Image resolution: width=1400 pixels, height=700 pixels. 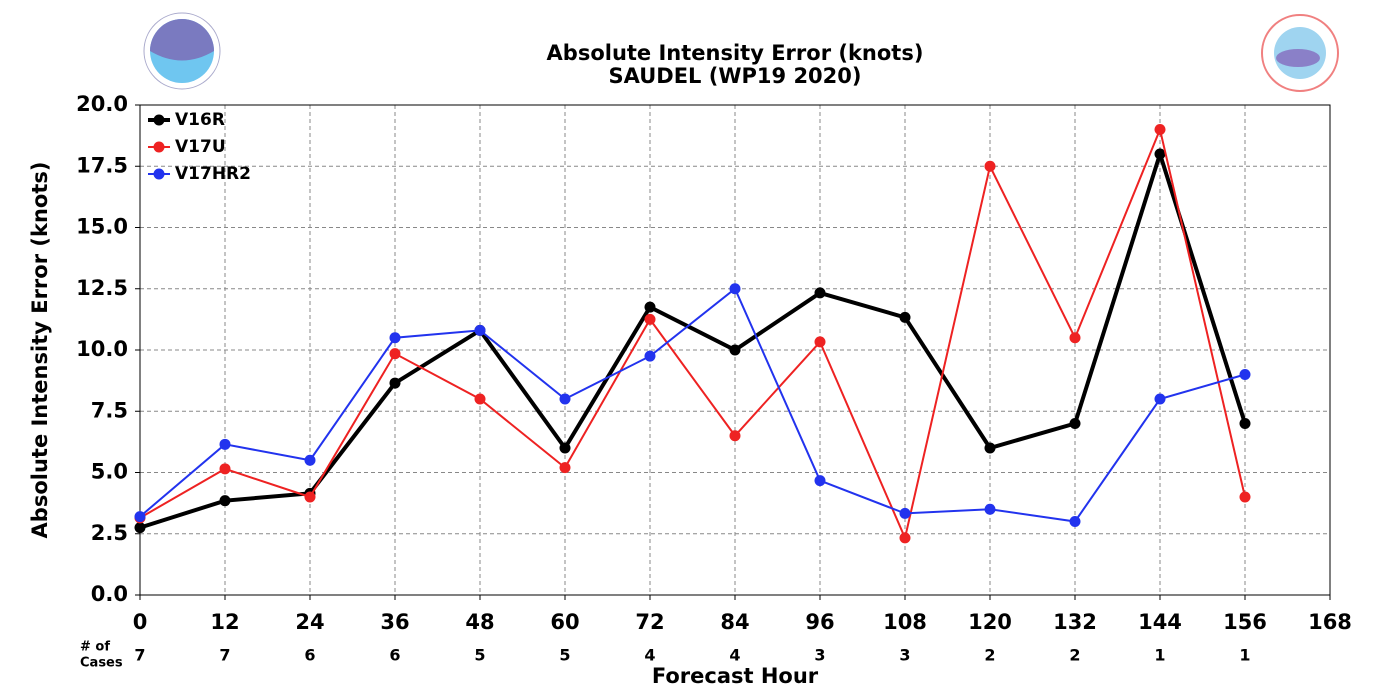 What do you see at coordinates (102, 227) in the screenshot?
I see `y-tick-label: 15.0` at bounding box center [102, 227].